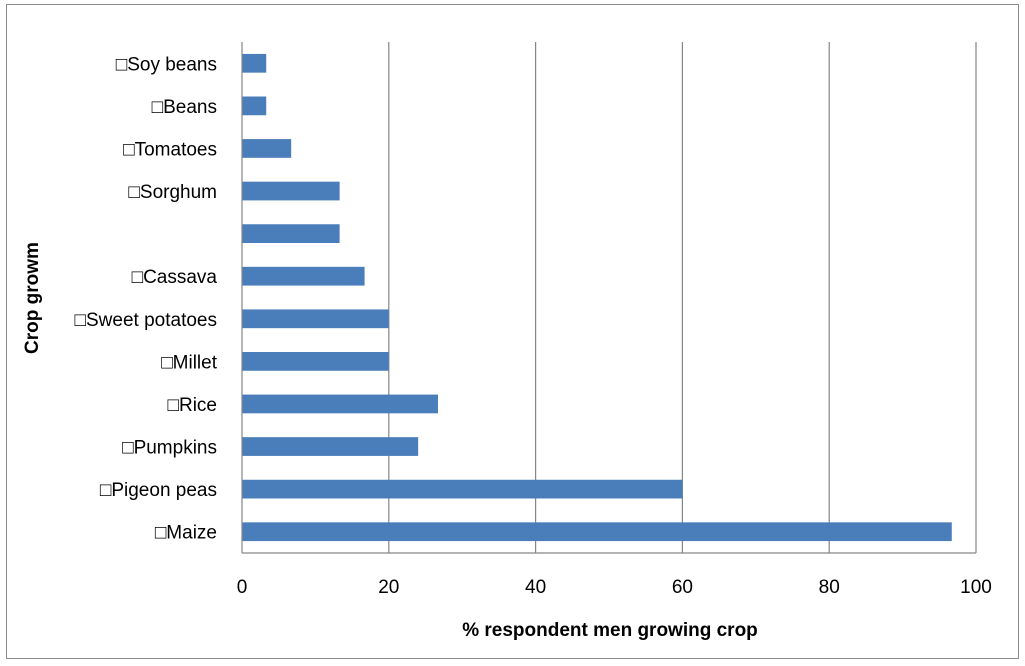  What do you see at coordinates (158, 490) in the screenshot?
I see `y-tick-label-1: □Pigeon peas` at bounding box center [158, 490].